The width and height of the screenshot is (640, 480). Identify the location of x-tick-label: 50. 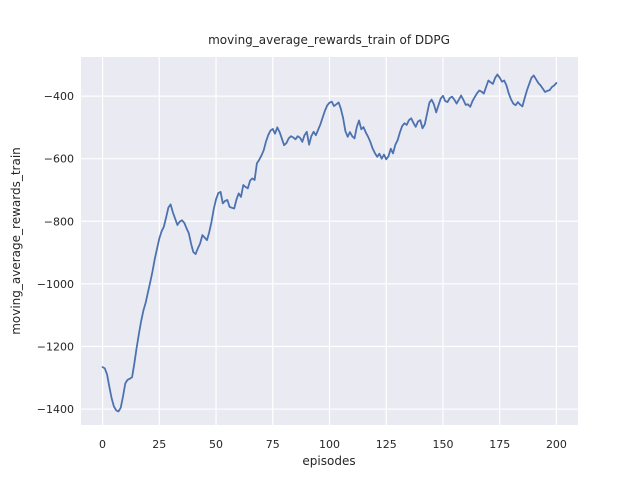
(216, 444).